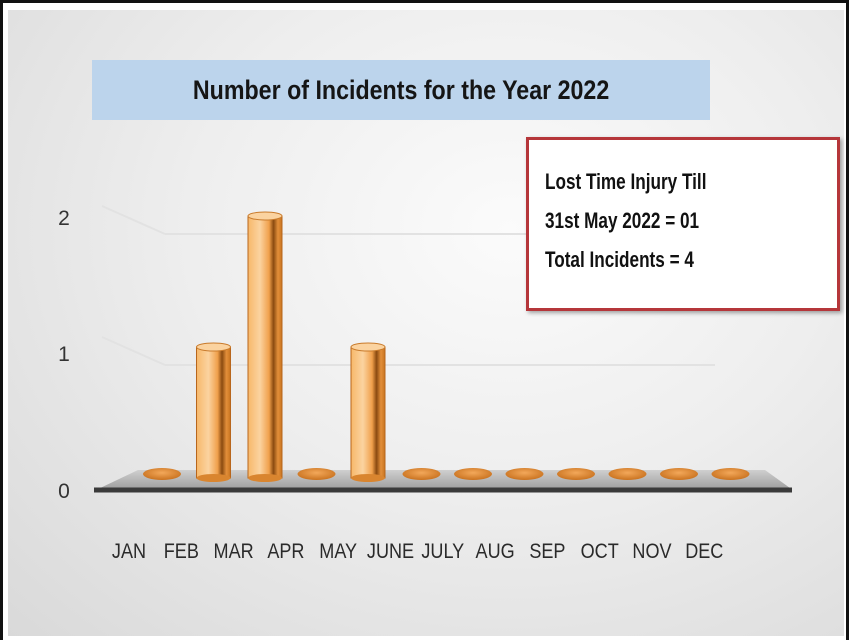 This screenshot has width=849, height=640. Describe the element at coordinates (129, 552) in the screenshot. I see `x-tick-label-jan: JAN` at that location.